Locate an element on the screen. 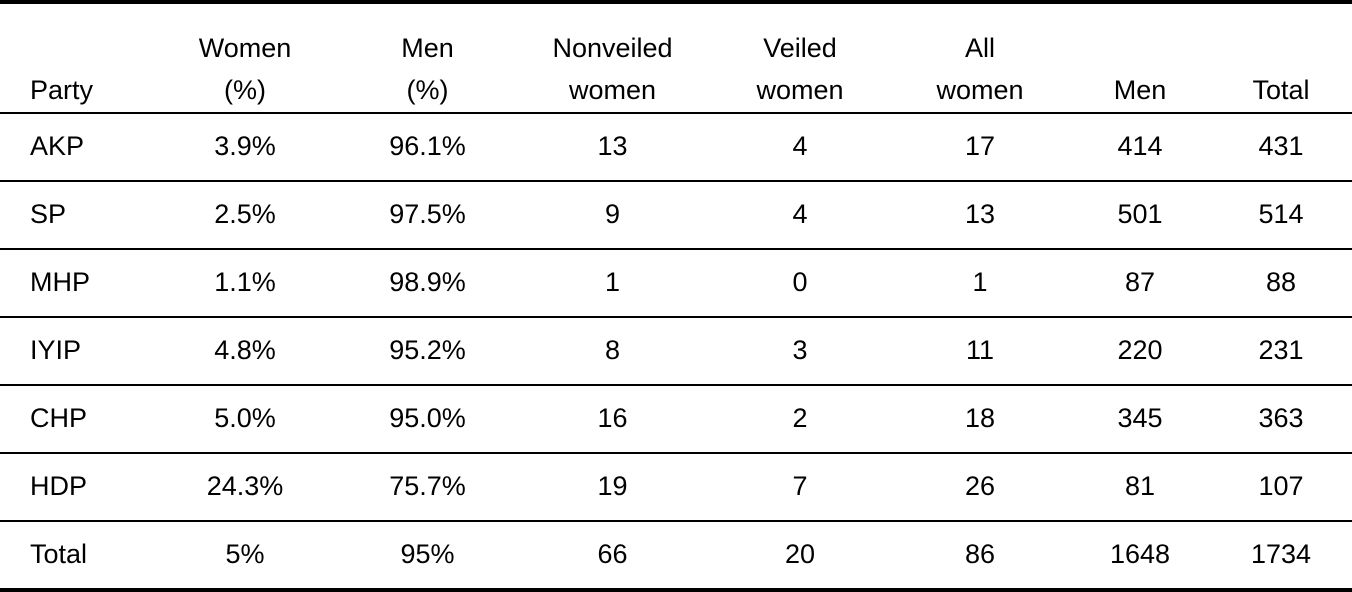 This screenshot has height=592, width=1352. cell-all-women: 26 is located at coordinates (980, 487).